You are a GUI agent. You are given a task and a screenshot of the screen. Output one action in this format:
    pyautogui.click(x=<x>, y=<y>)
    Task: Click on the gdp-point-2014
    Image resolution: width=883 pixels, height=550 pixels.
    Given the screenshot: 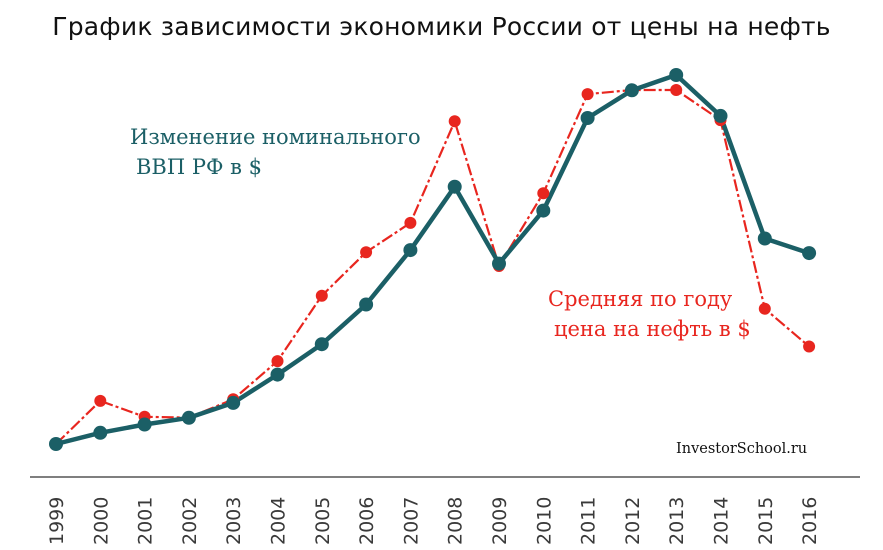 What is the action you would take?
    pyautogui.click(x=720, y=115)
    